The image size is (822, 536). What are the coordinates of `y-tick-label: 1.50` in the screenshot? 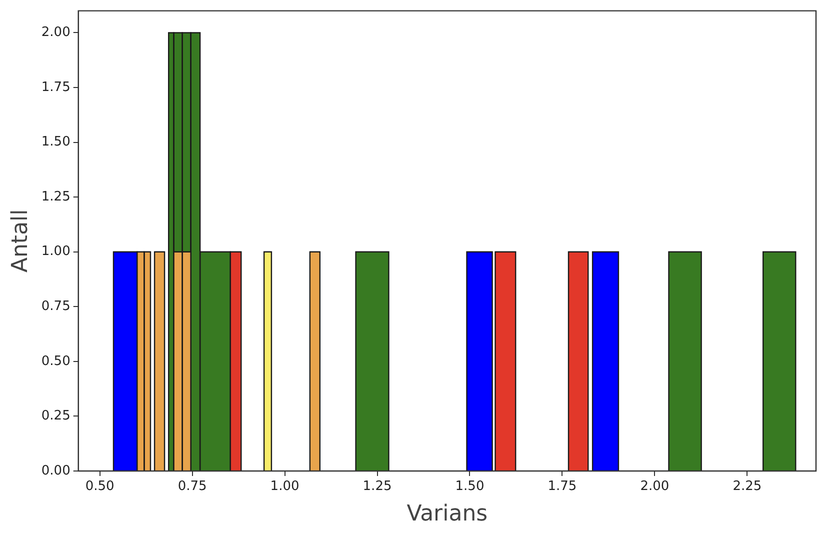 It's located at (55, 142).